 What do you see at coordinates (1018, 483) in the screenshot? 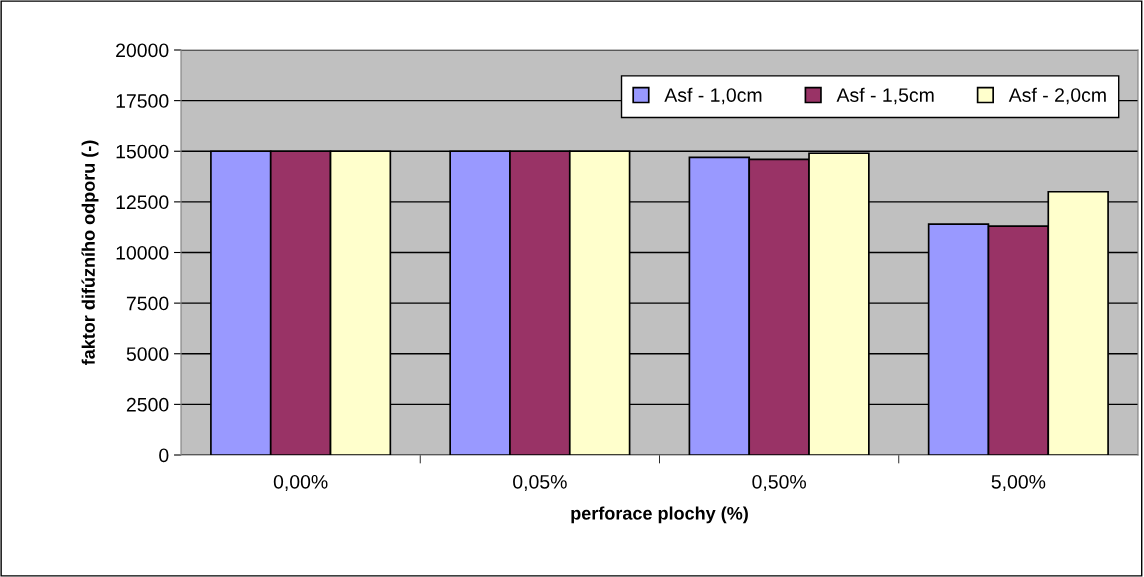
I see `x-tick-label: 5,00%` at bounding box center [1018, 483].